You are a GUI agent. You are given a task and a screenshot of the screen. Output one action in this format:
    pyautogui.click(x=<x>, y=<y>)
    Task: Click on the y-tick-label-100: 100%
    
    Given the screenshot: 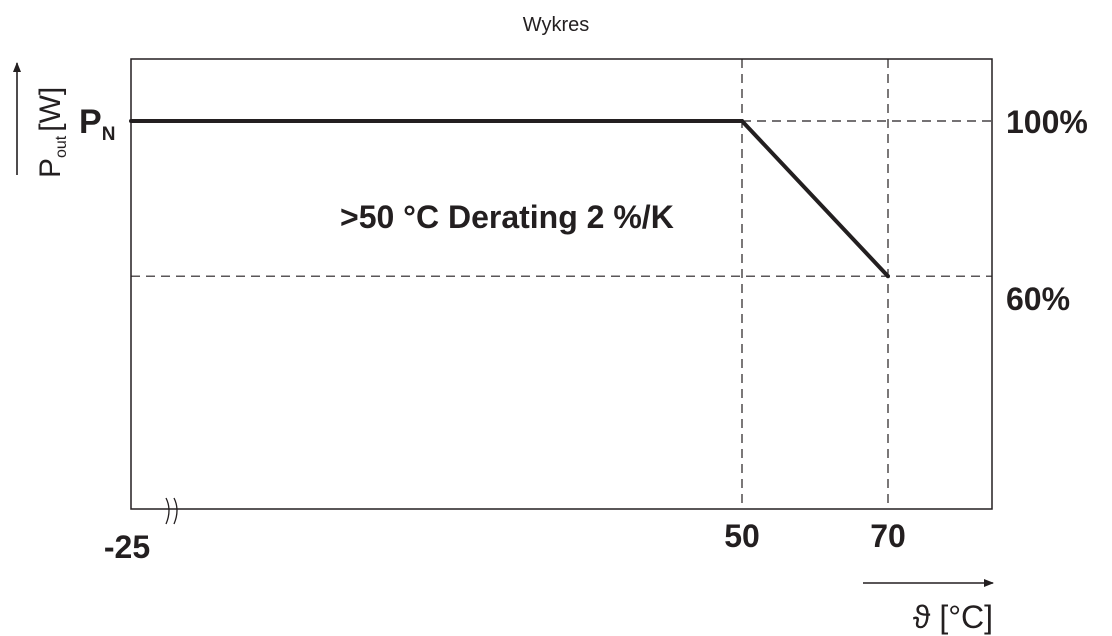 What is the action you would take?
    pyautogui.click(x=1047, y=122)
    